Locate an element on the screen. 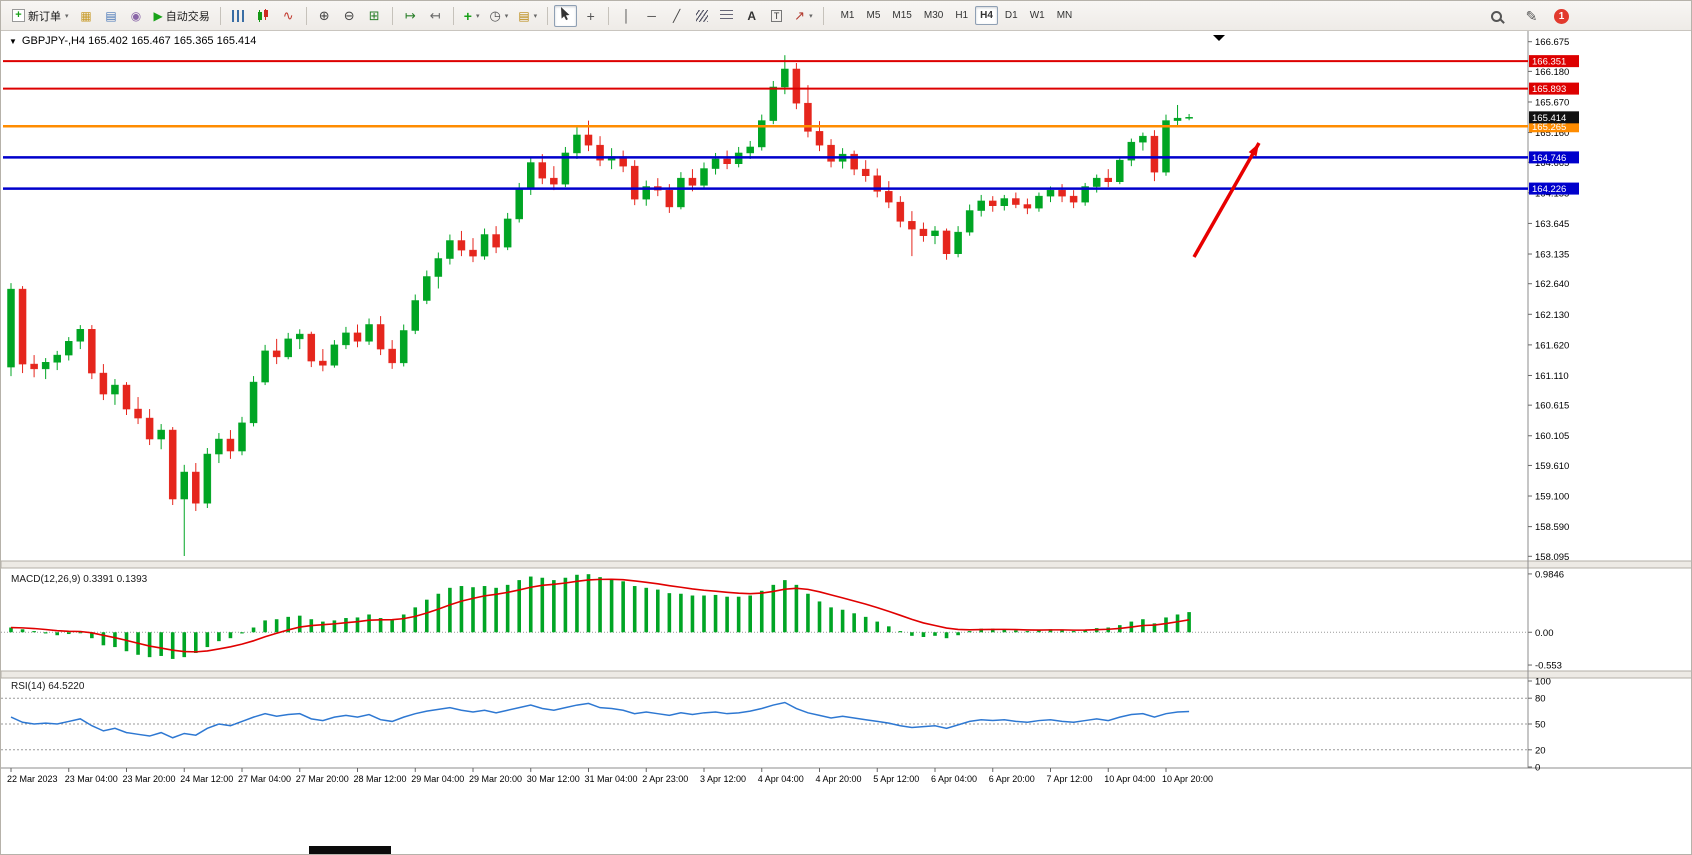  tile-windows-button: ⊞ is located at coordinates (374, 16).